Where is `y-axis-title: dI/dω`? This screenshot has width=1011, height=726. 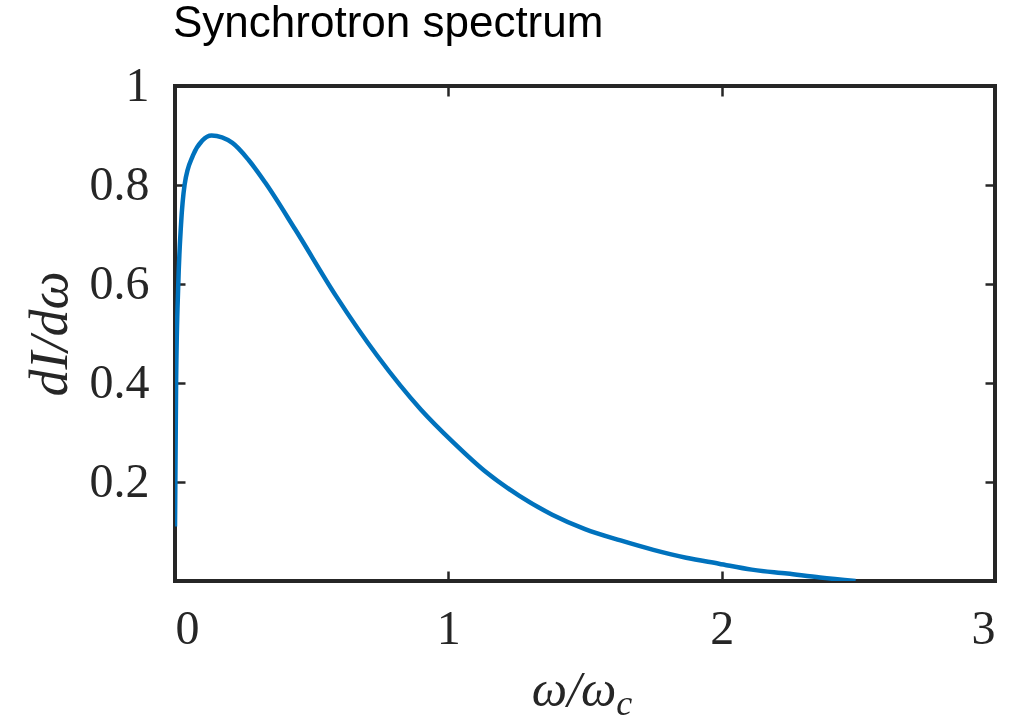 y-axis-title: dI/dω is located at coordinates (48, 334).